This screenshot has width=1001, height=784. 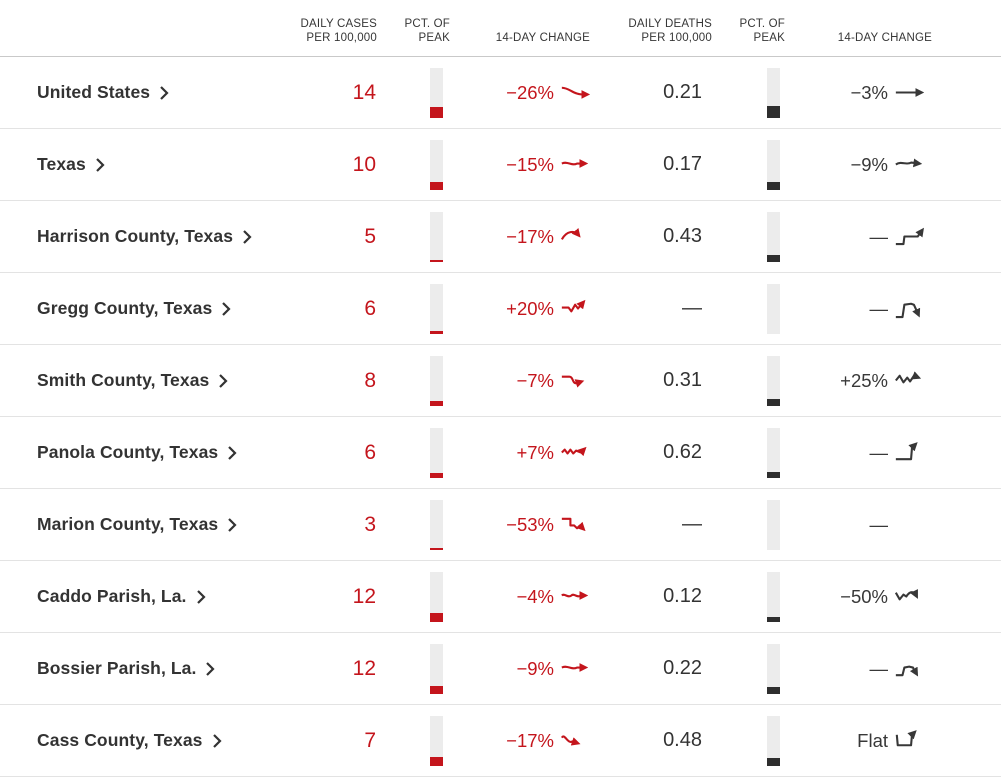 I want to click on cases-change-value: +20%, so click(x=530, y=308).